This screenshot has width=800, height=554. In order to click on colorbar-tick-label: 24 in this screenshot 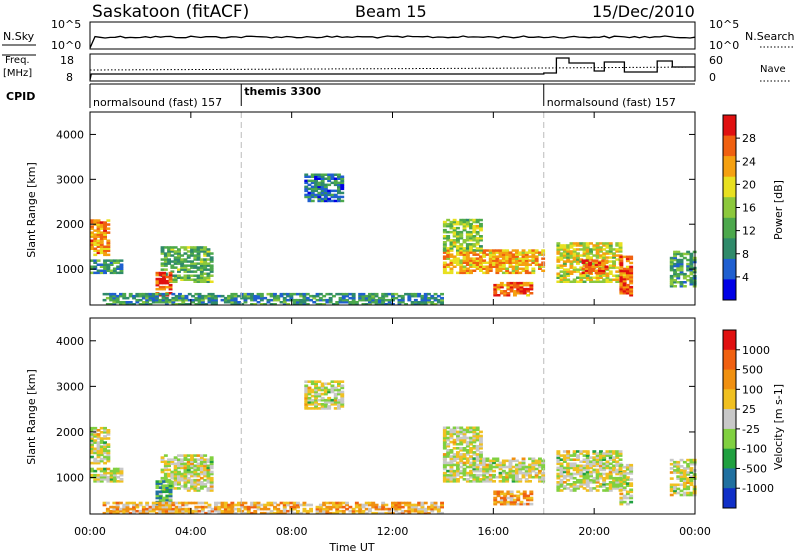, I will do `click(749, 161)`.